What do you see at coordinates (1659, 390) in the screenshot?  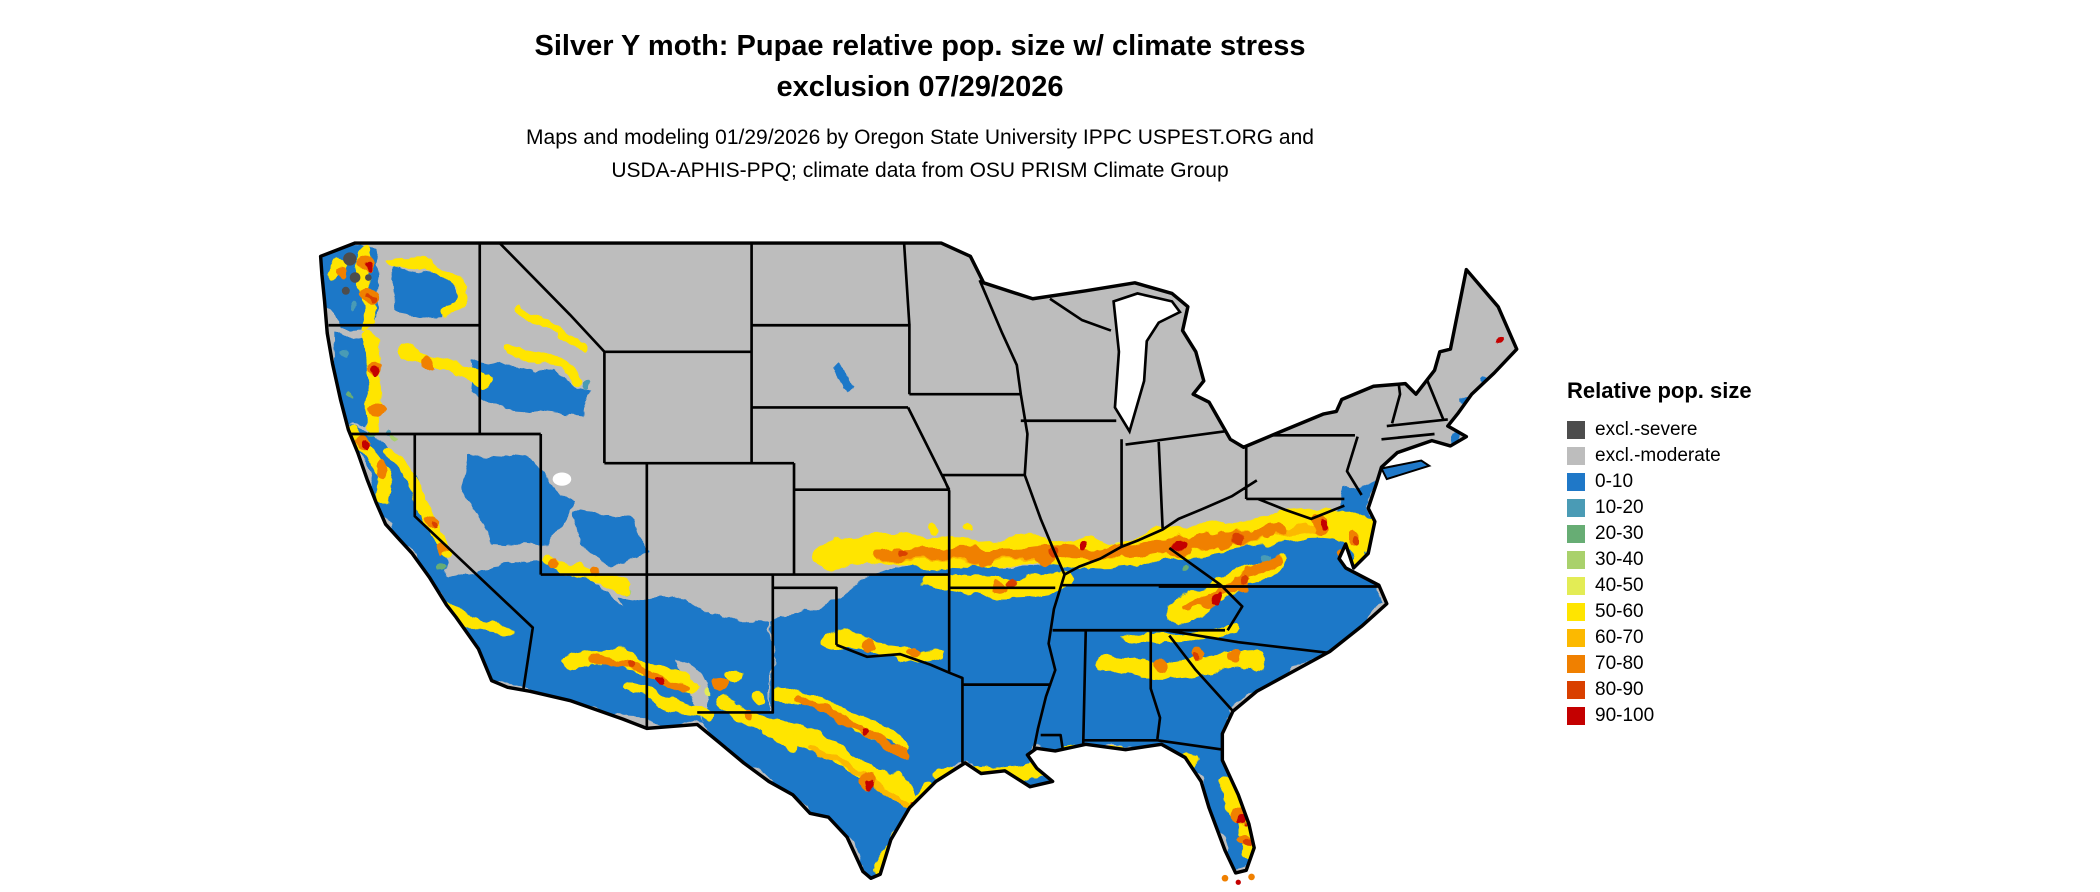 I see `legend-title: Relative pop. size` at bounding box center [1659, 390].